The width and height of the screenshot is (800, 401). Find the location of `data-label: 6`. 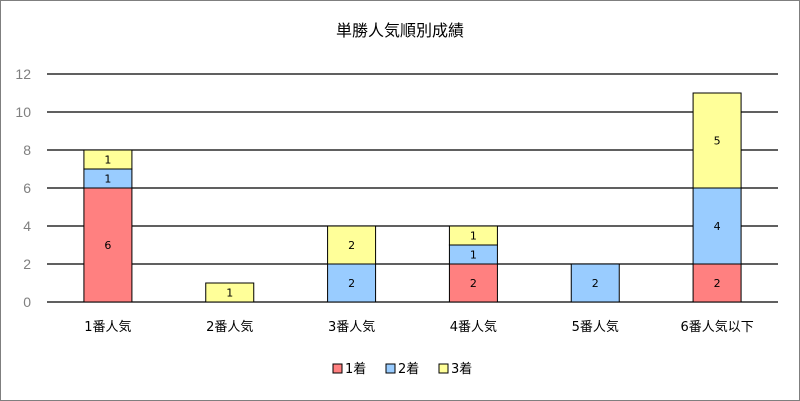

data-label: 6 is located at coordinates (107, 245).